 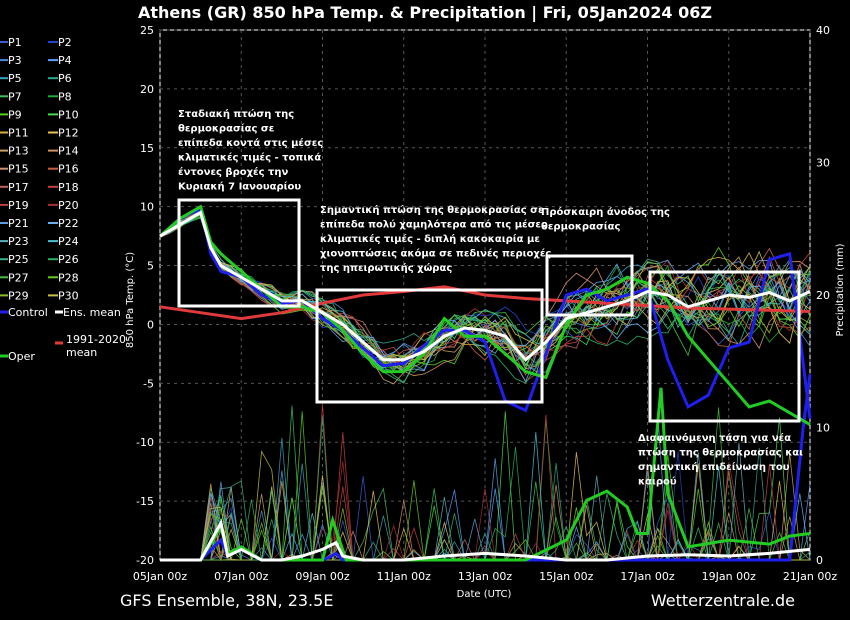 I want to click on legend-label: P12, so click(x=68, y=133).